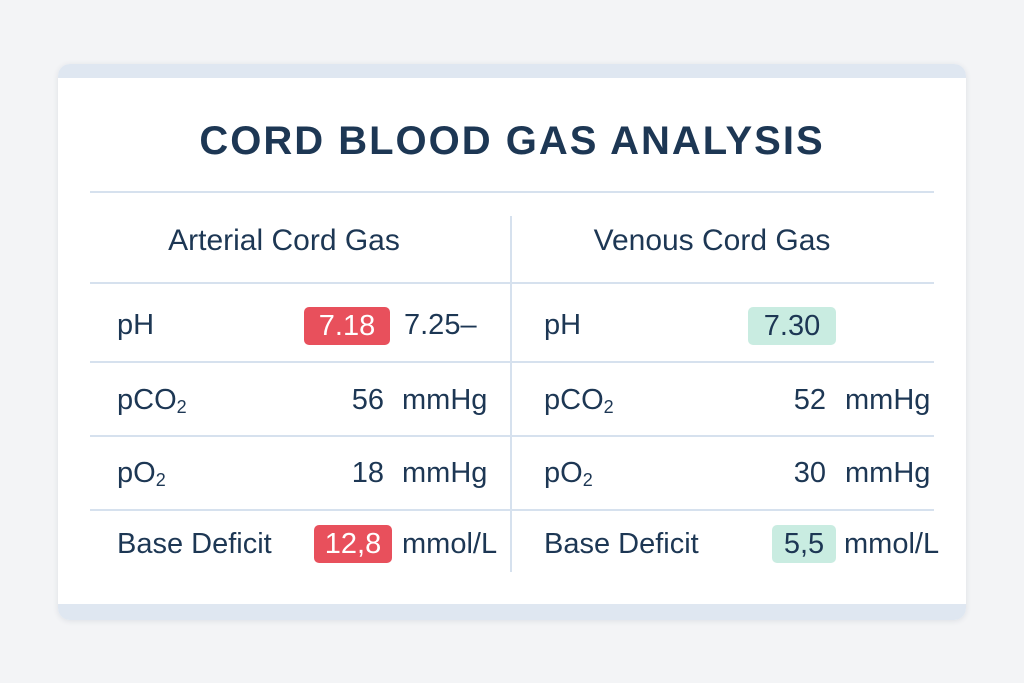 This screenshot has height=683, width=1024. Describe the element at coordinates (445, 473) in the screenshot. I see `arterial-po2-unit: mmHg` at that location.